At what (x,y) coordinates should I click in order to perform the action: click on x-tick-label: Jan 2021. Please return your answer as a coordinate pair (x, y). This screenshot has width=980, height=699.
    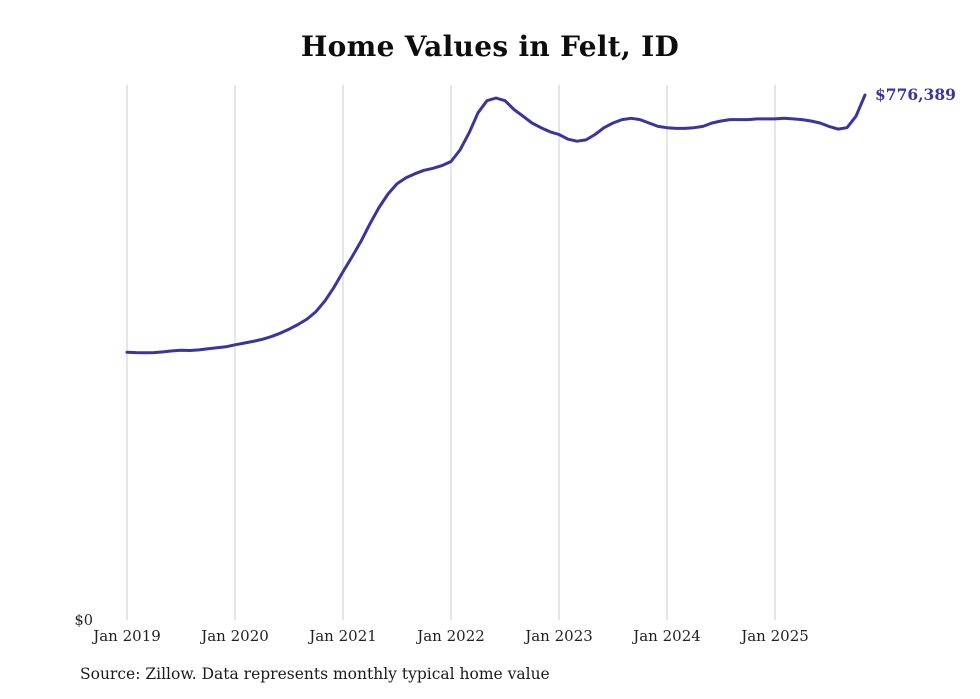
    Looking at the image, I should click on (342, 636).